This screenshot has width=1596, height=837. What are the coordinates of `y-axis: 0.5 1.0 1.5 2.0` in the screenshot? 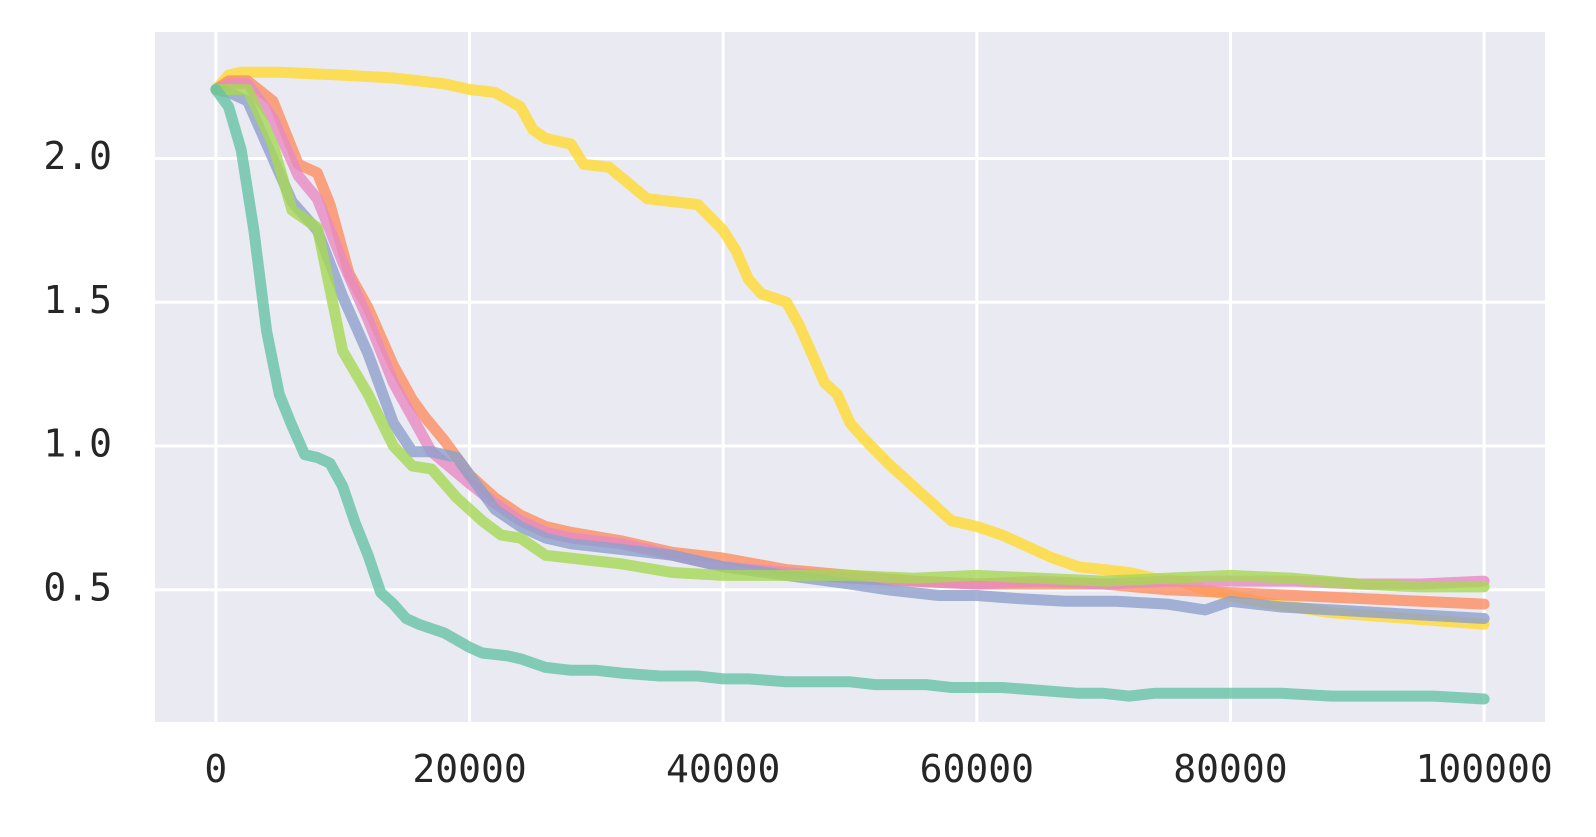 It's located at (77, 371).